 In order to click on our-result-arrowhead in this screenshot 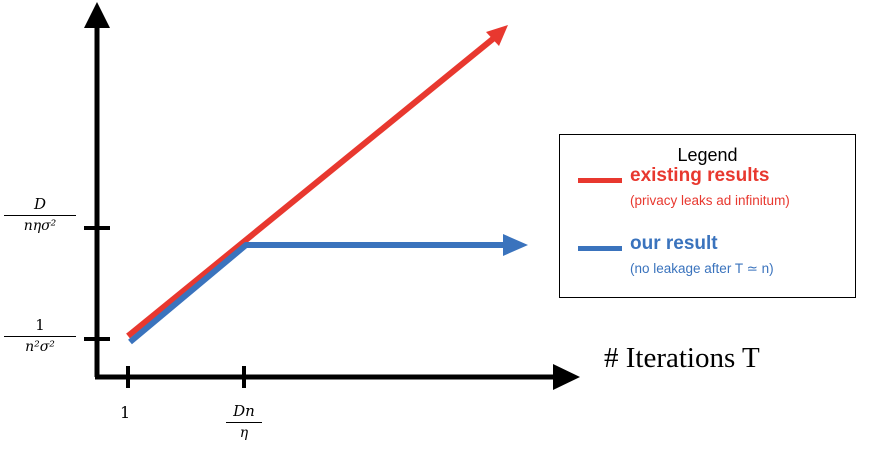, I will do `click(515, 245)`.